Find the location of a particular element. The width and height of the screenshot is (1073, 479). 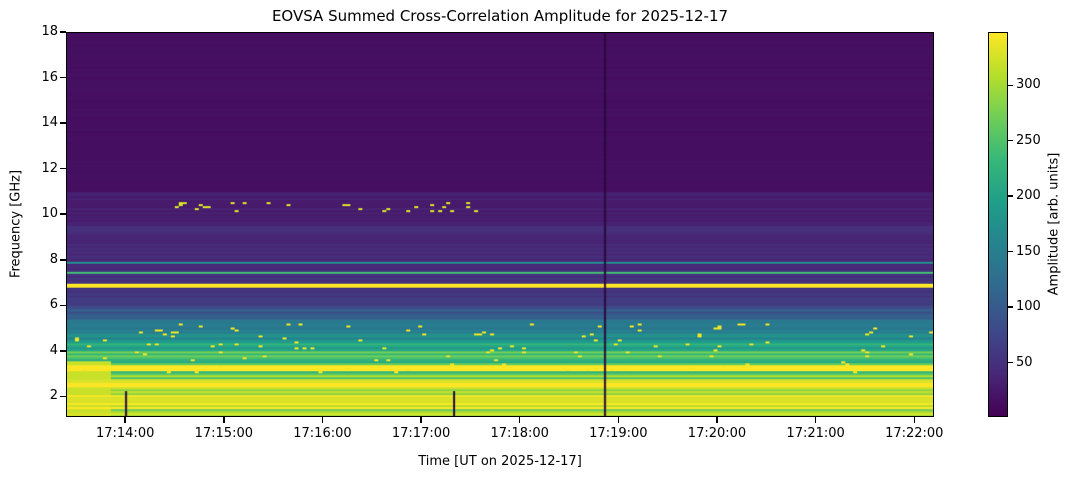

colorbar-tick-label: 250 is located at coordinates (1028, 140).